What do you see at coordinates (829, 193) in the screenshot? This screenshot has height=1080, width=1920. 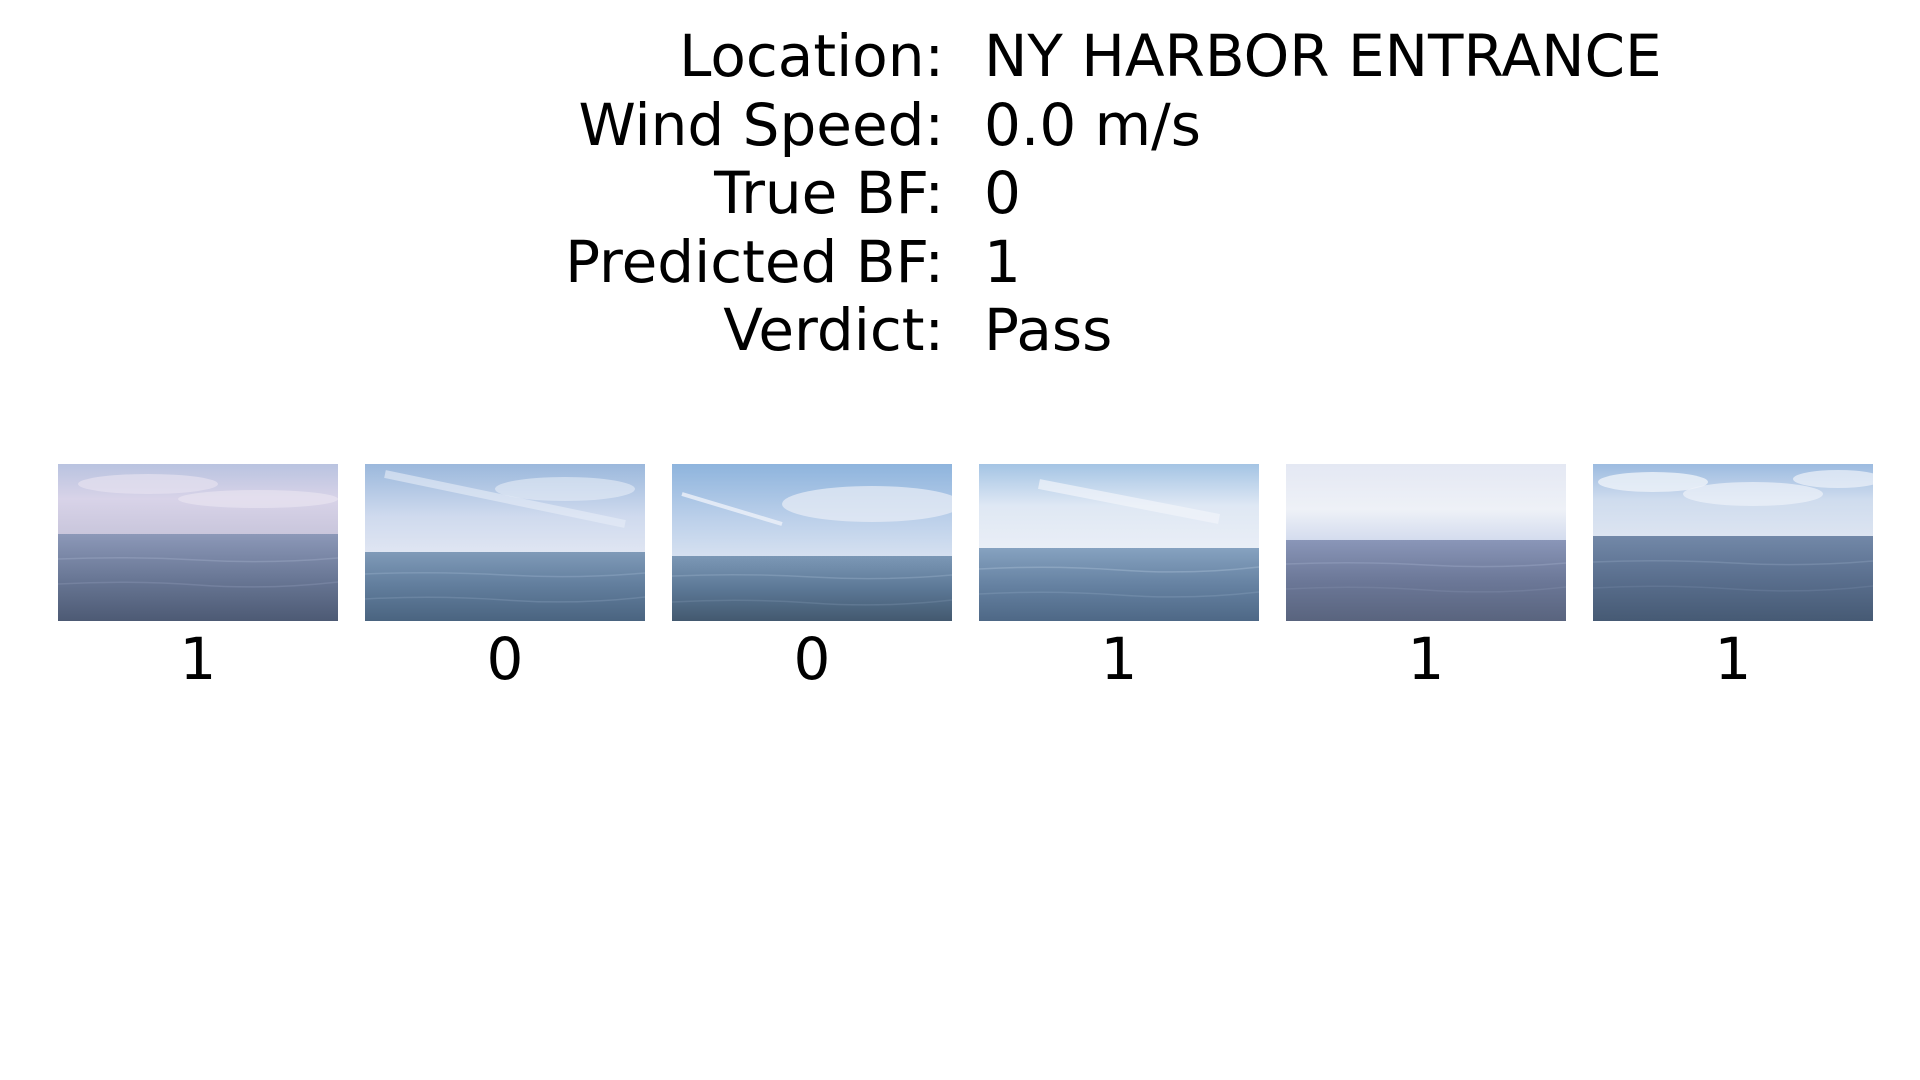 I see `true-bf-label: True BF:` at bounding box center [829, 193].